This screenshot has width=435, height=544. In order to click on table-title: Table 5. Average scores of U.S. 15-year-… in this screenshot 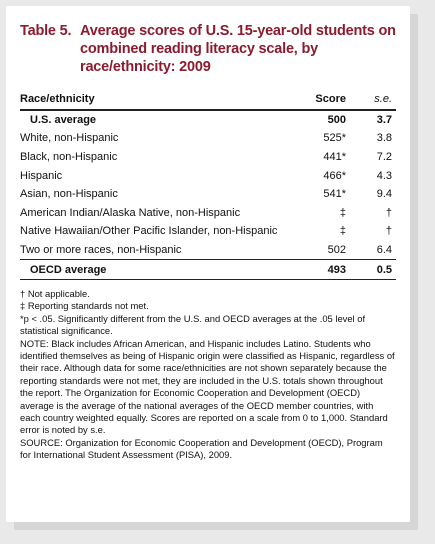, I will do `click(208, 49)`.